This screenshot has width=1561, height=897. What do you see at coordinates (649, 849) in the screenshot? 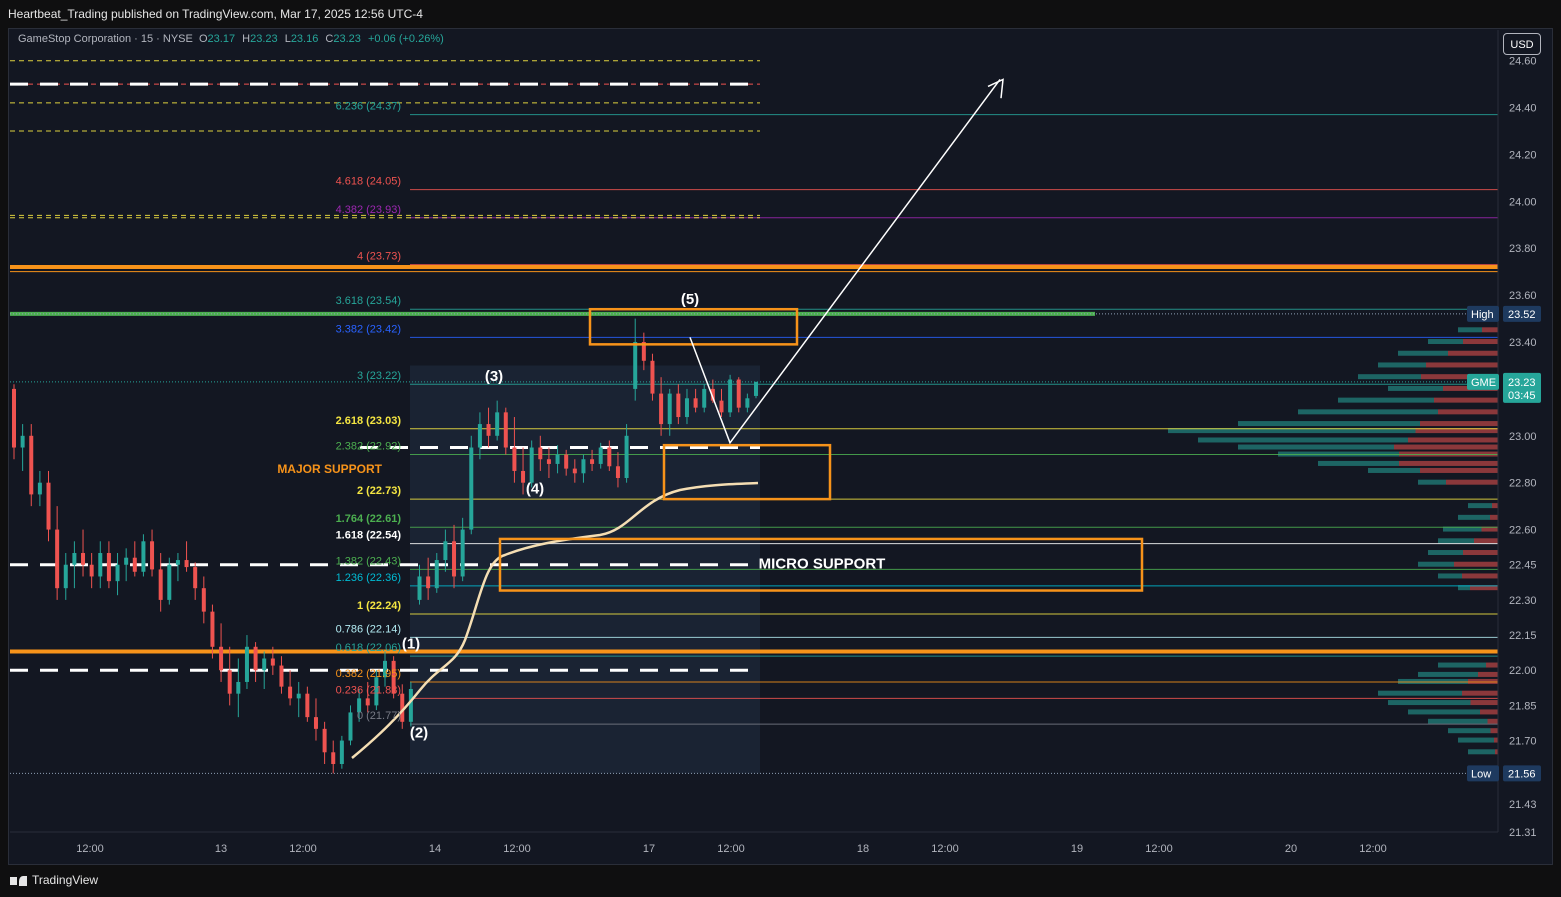
I see `time-tick-label: 17` at bounding box center [649, 849].